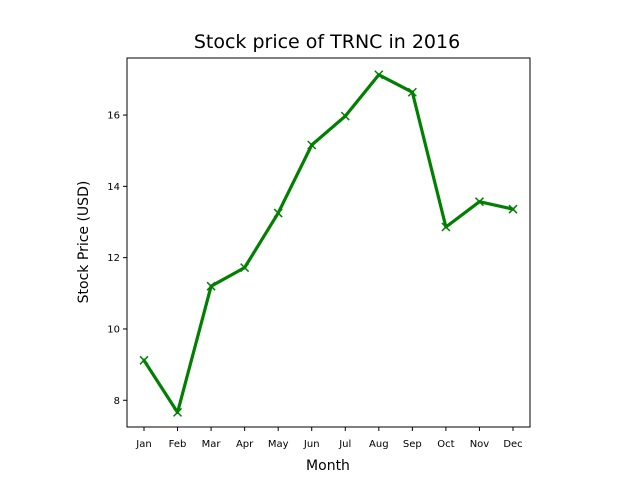  What do you see at coordinates (512, 444) in the screenshot?
I see `x-tick-label: Dec` at bounding box center [512, 444].